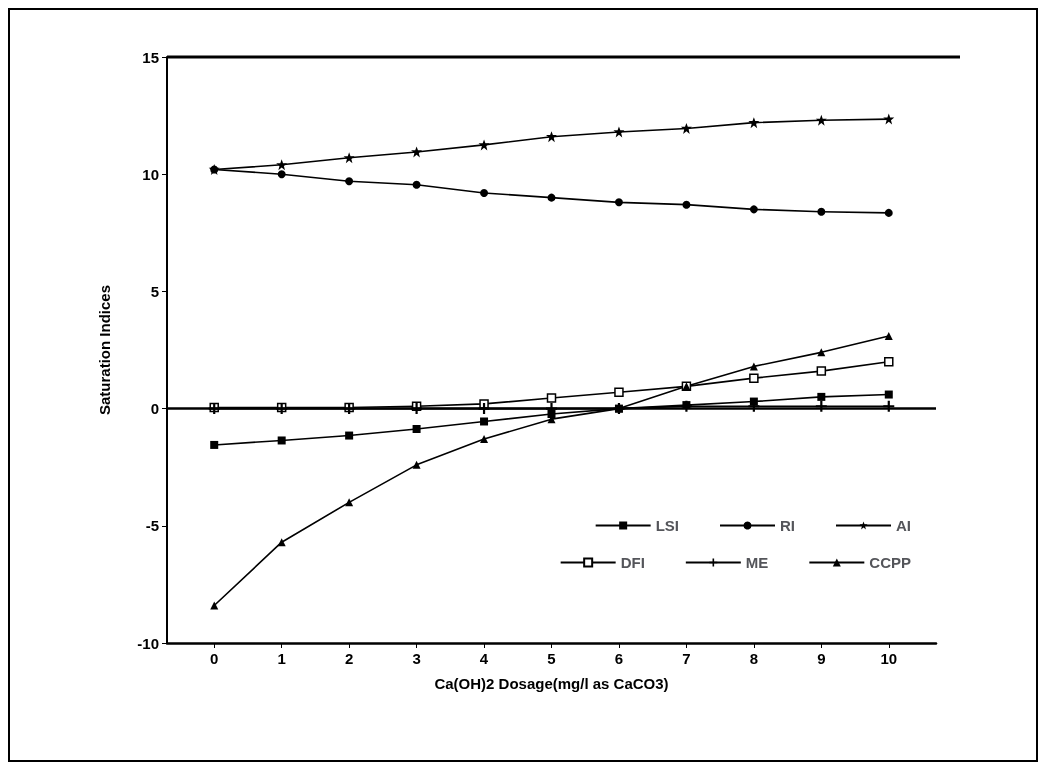 Image resolution: width=1050 pixels, height=774 pixels. I want to click on x-tick-label: 7, so click(686, 658).